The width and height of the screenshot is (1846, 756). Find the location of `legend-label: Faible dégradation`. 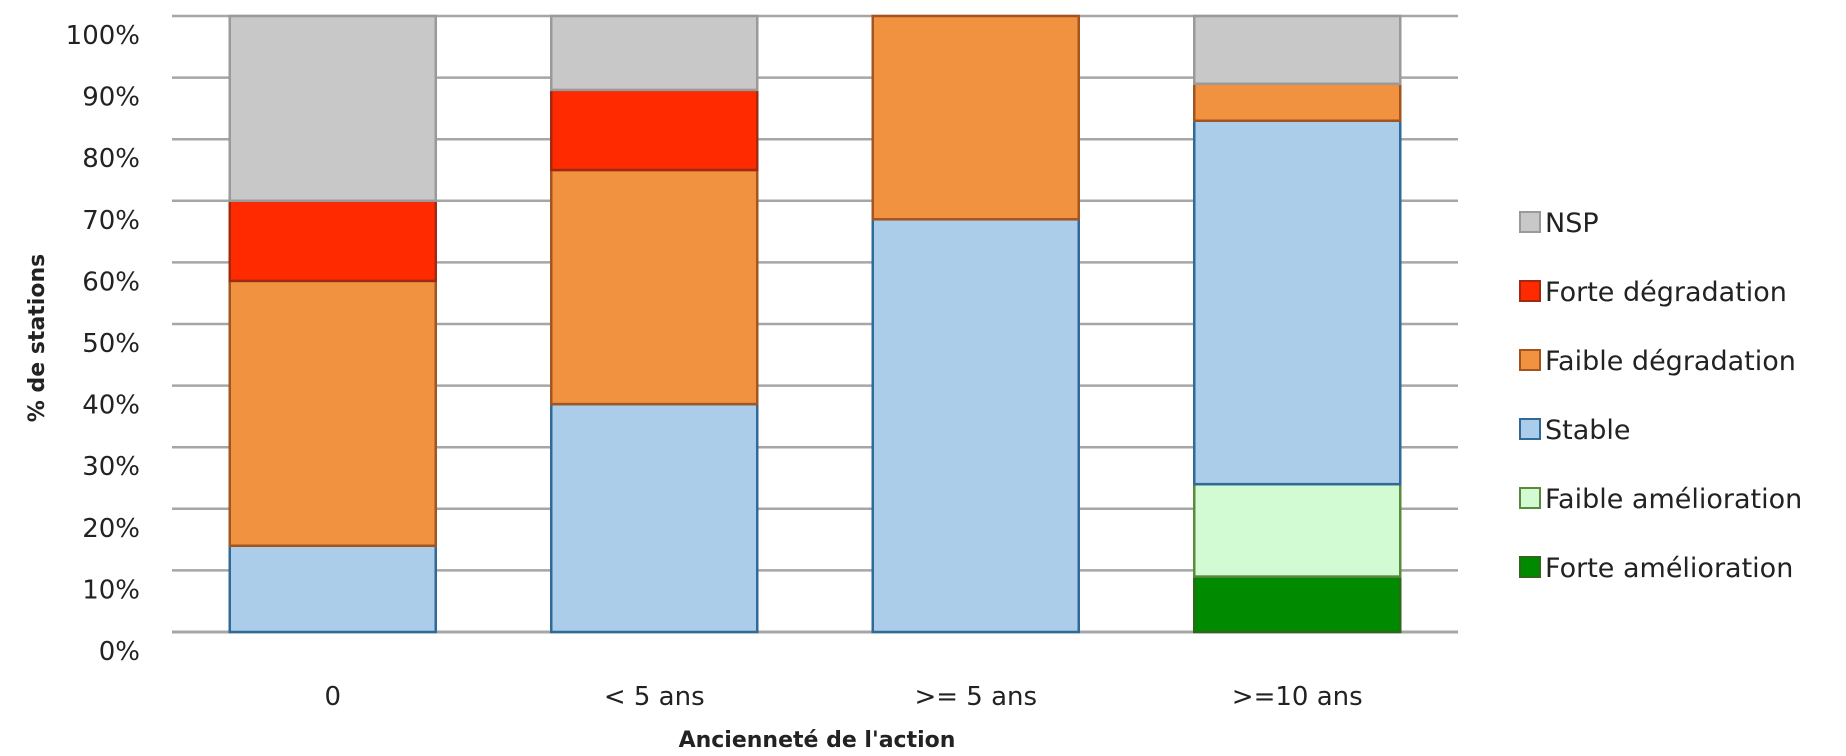

legend-label: Faible dégradation is located at coordinates (1670, 361).